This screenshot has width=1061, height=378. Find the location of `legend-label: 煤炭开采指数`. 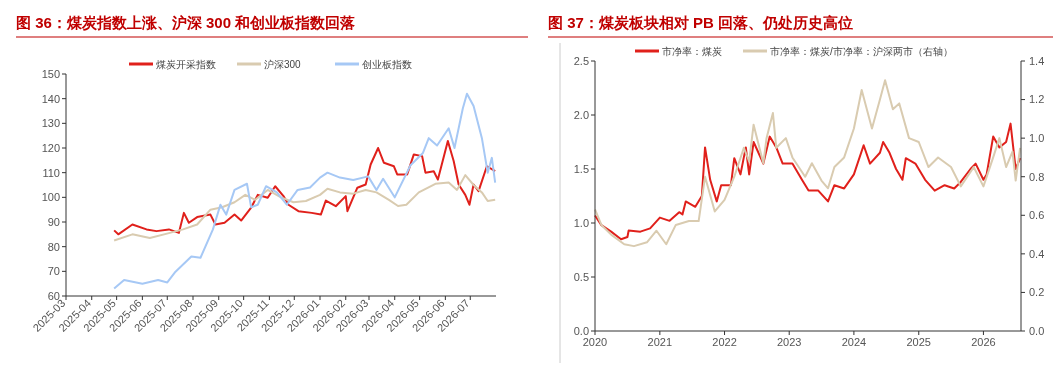

legend-label: 煤炭开采指数 is located at coordinates (186, 64).